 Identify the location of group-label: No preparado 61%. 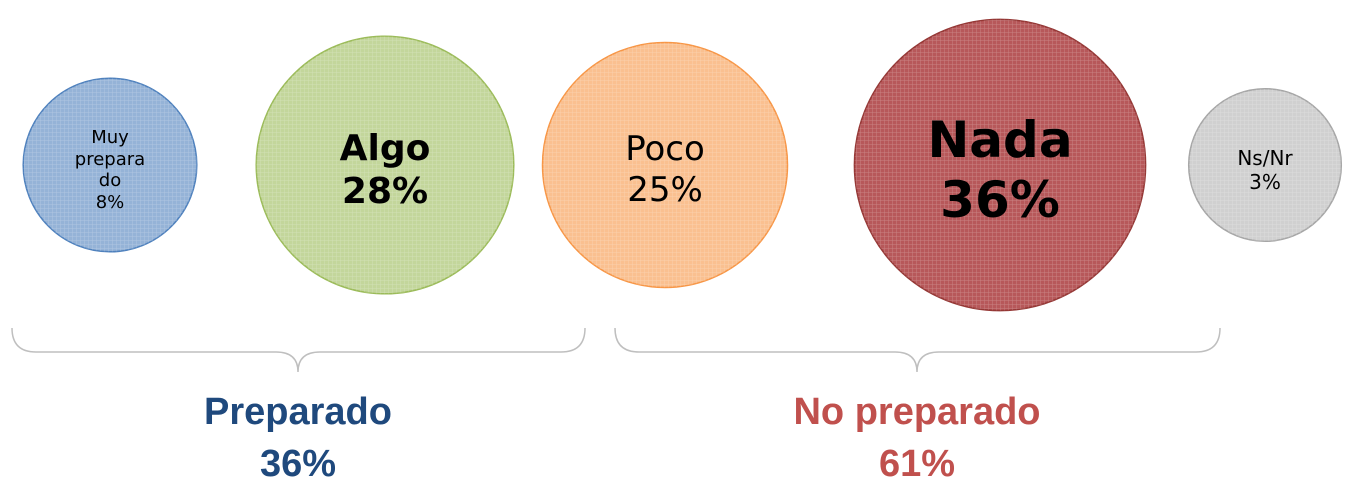
(916, 438).